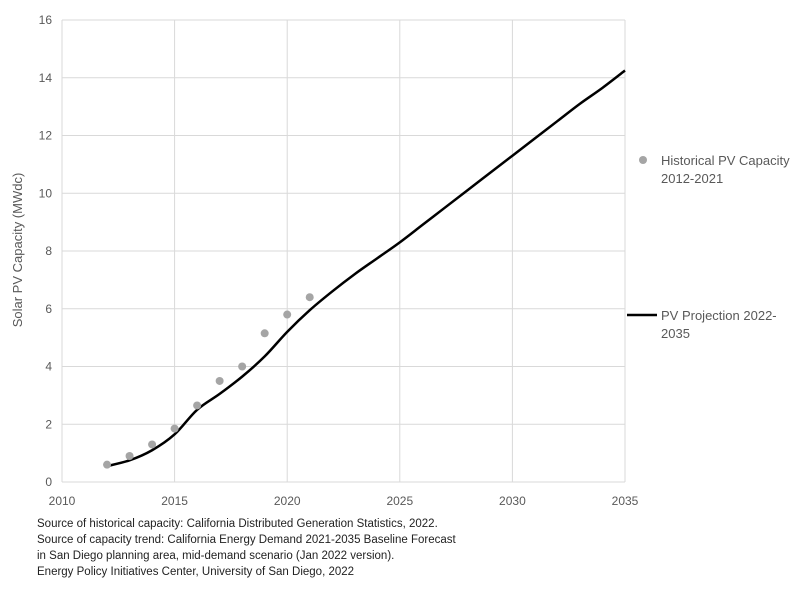 The width and height of the screenshot is (797, 595). Describe the element at coordinates (48, 367) in the screenshot. I see `y-tick-label: 4` at that location.